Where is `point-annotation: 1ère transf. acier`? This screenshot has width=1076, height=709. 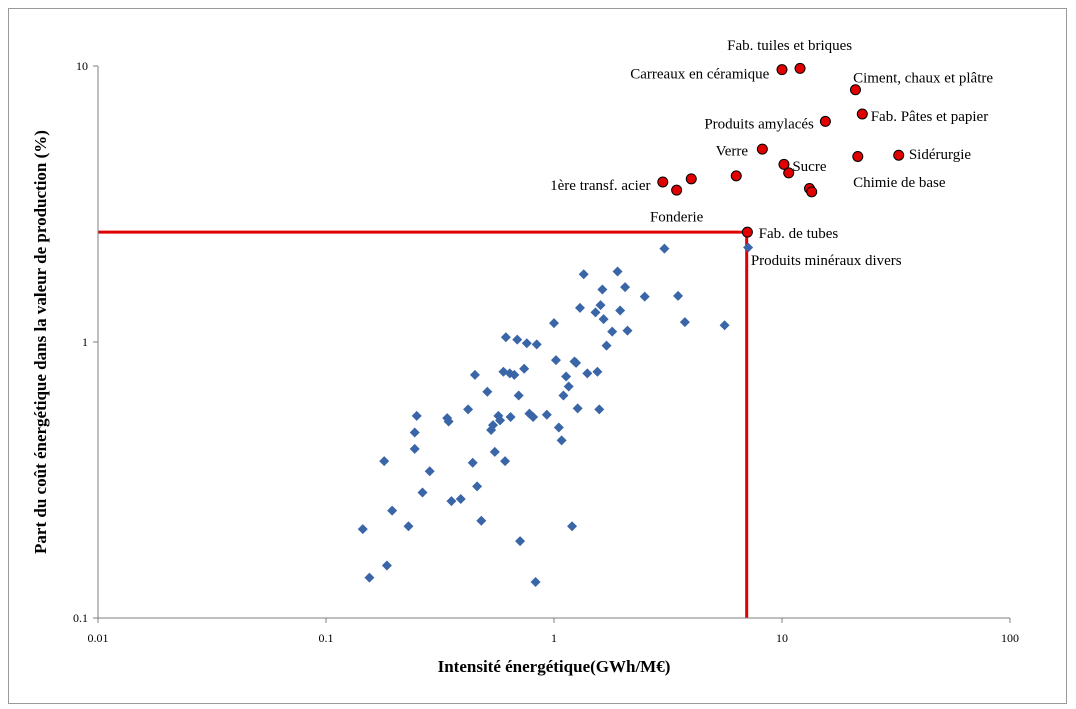
point-annotation: 1ère transf. acier is located at coordinates (600, 186).